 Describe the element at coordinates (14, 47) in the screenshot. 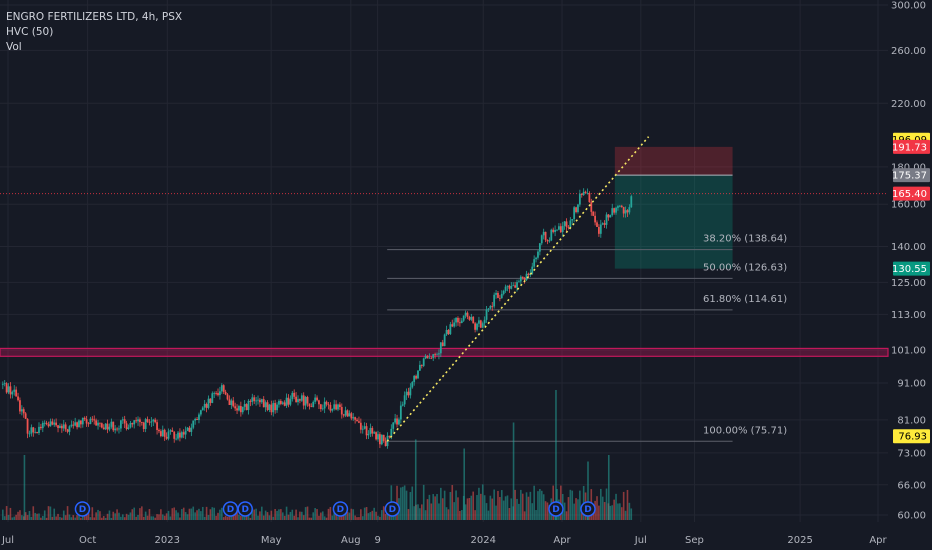

I see `indicator-volume: Vol` at that location.